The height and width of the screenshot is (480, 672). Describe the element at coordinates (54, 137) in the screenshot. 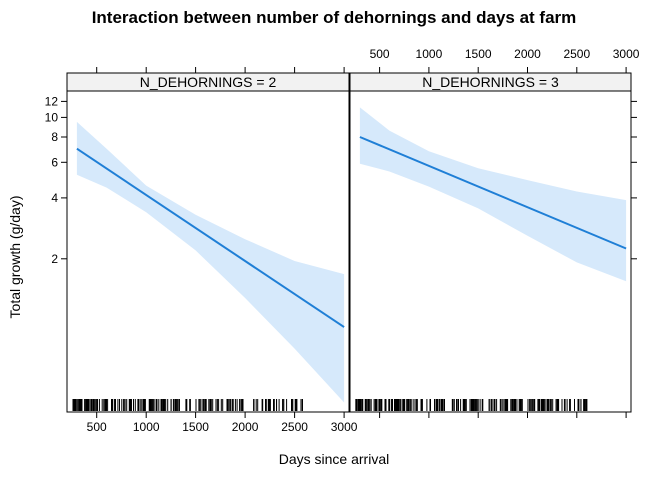

I see `y-tick-label: 8` at that location.